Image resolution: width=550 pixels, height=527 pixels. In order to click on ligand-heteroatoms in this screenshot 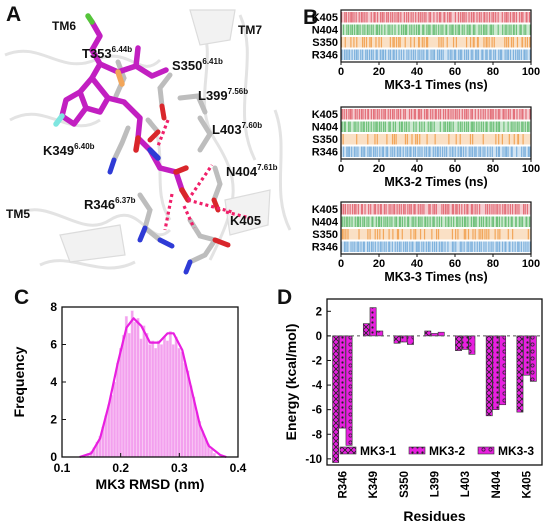, I will do `click(122, 108)`.